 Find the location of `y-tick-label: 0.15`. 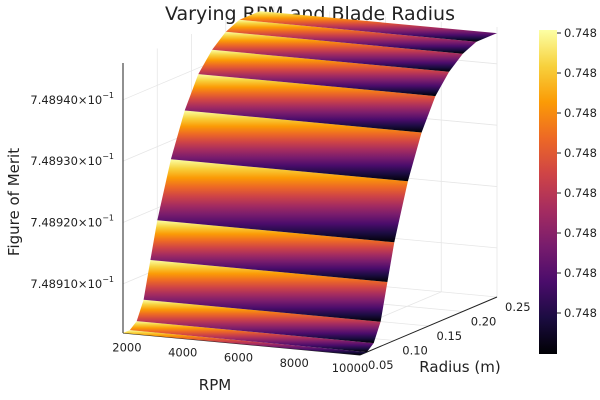

y-tick-label: 0.15 is located at coordinates (450, 336).